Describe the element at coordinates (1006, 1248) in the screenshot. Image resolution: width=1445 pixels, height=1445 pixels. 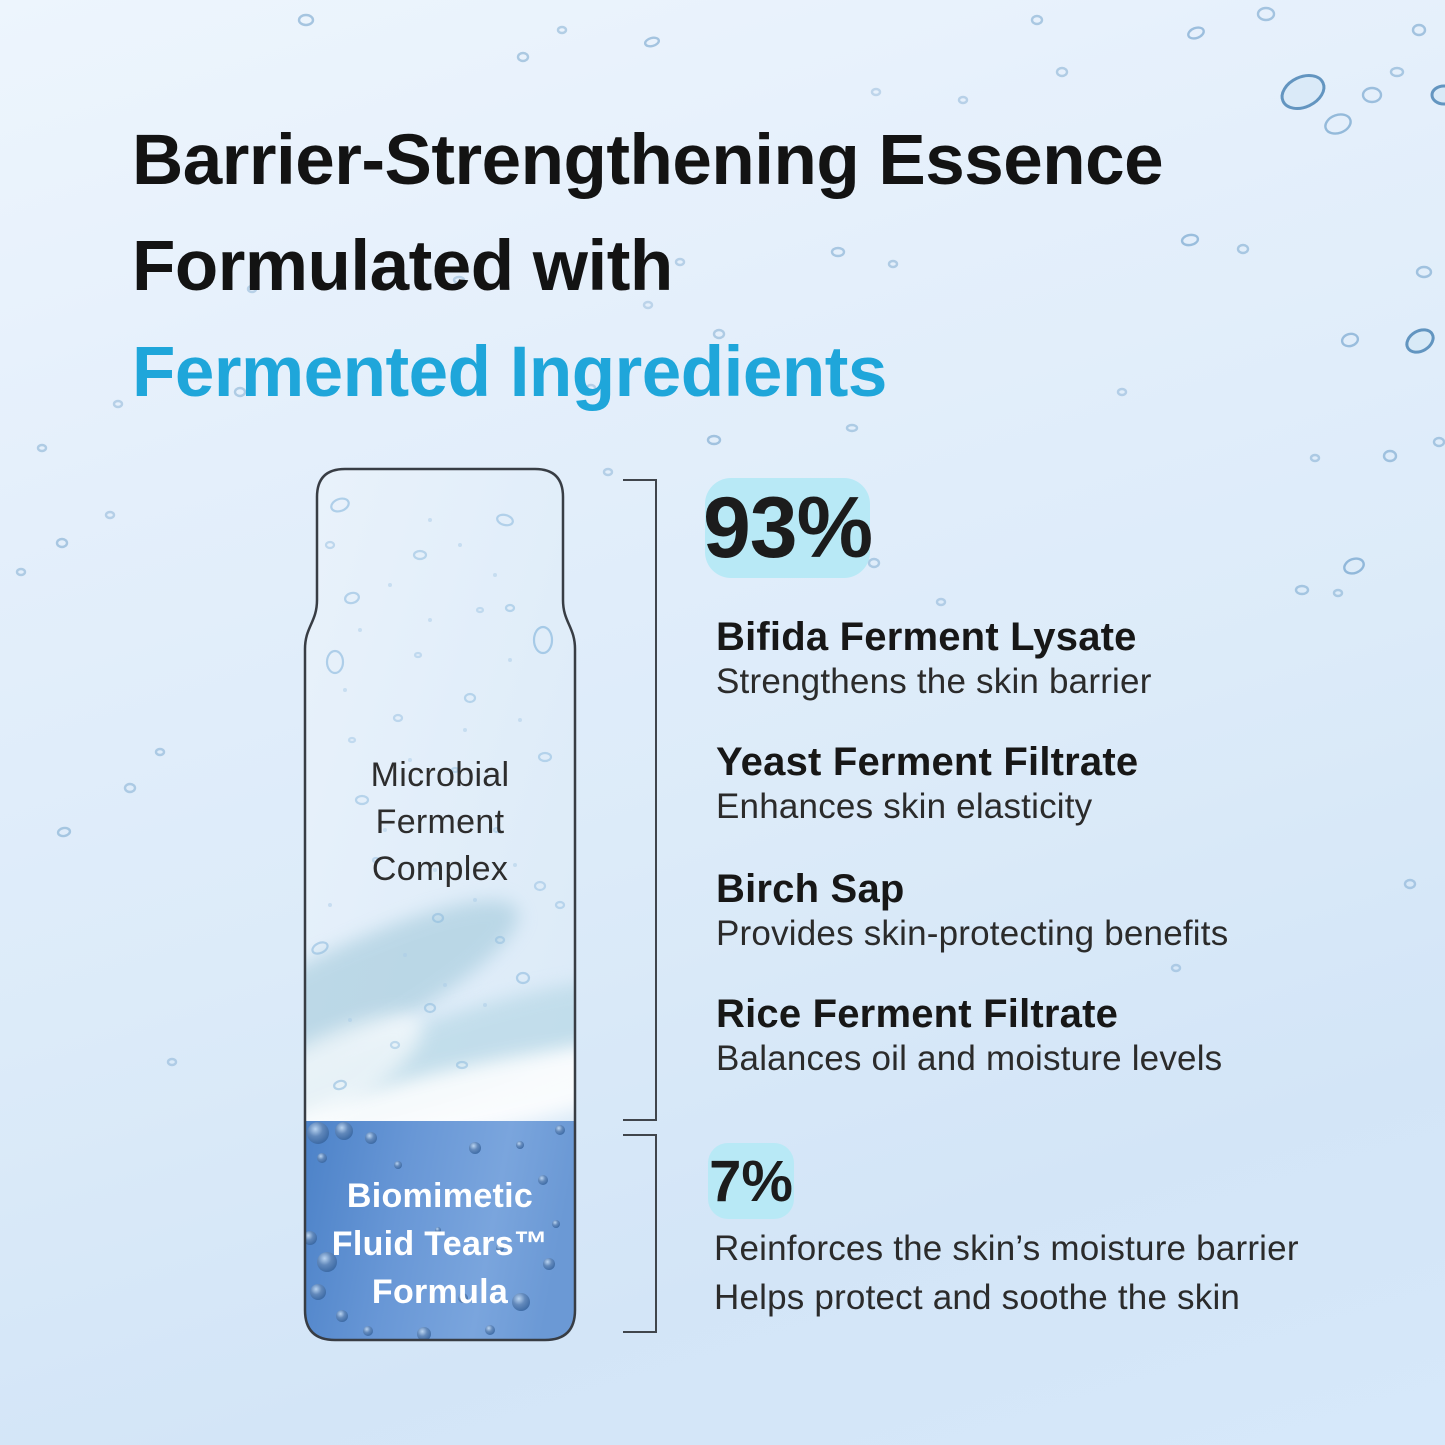
I see `secondary-benefit-line: Reinforces the skin’s moisture barrier` at that location.